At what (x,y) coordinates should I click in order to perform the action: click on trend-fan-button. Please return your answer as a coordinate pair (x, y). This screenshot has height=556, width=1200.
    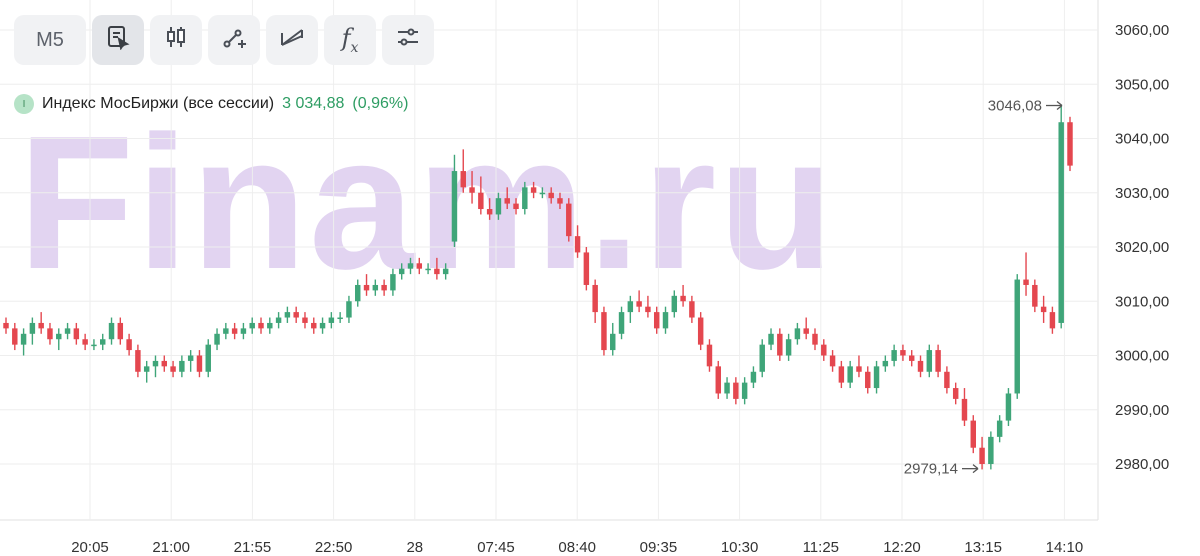
    Looking at the image, I should click on (292, 40).